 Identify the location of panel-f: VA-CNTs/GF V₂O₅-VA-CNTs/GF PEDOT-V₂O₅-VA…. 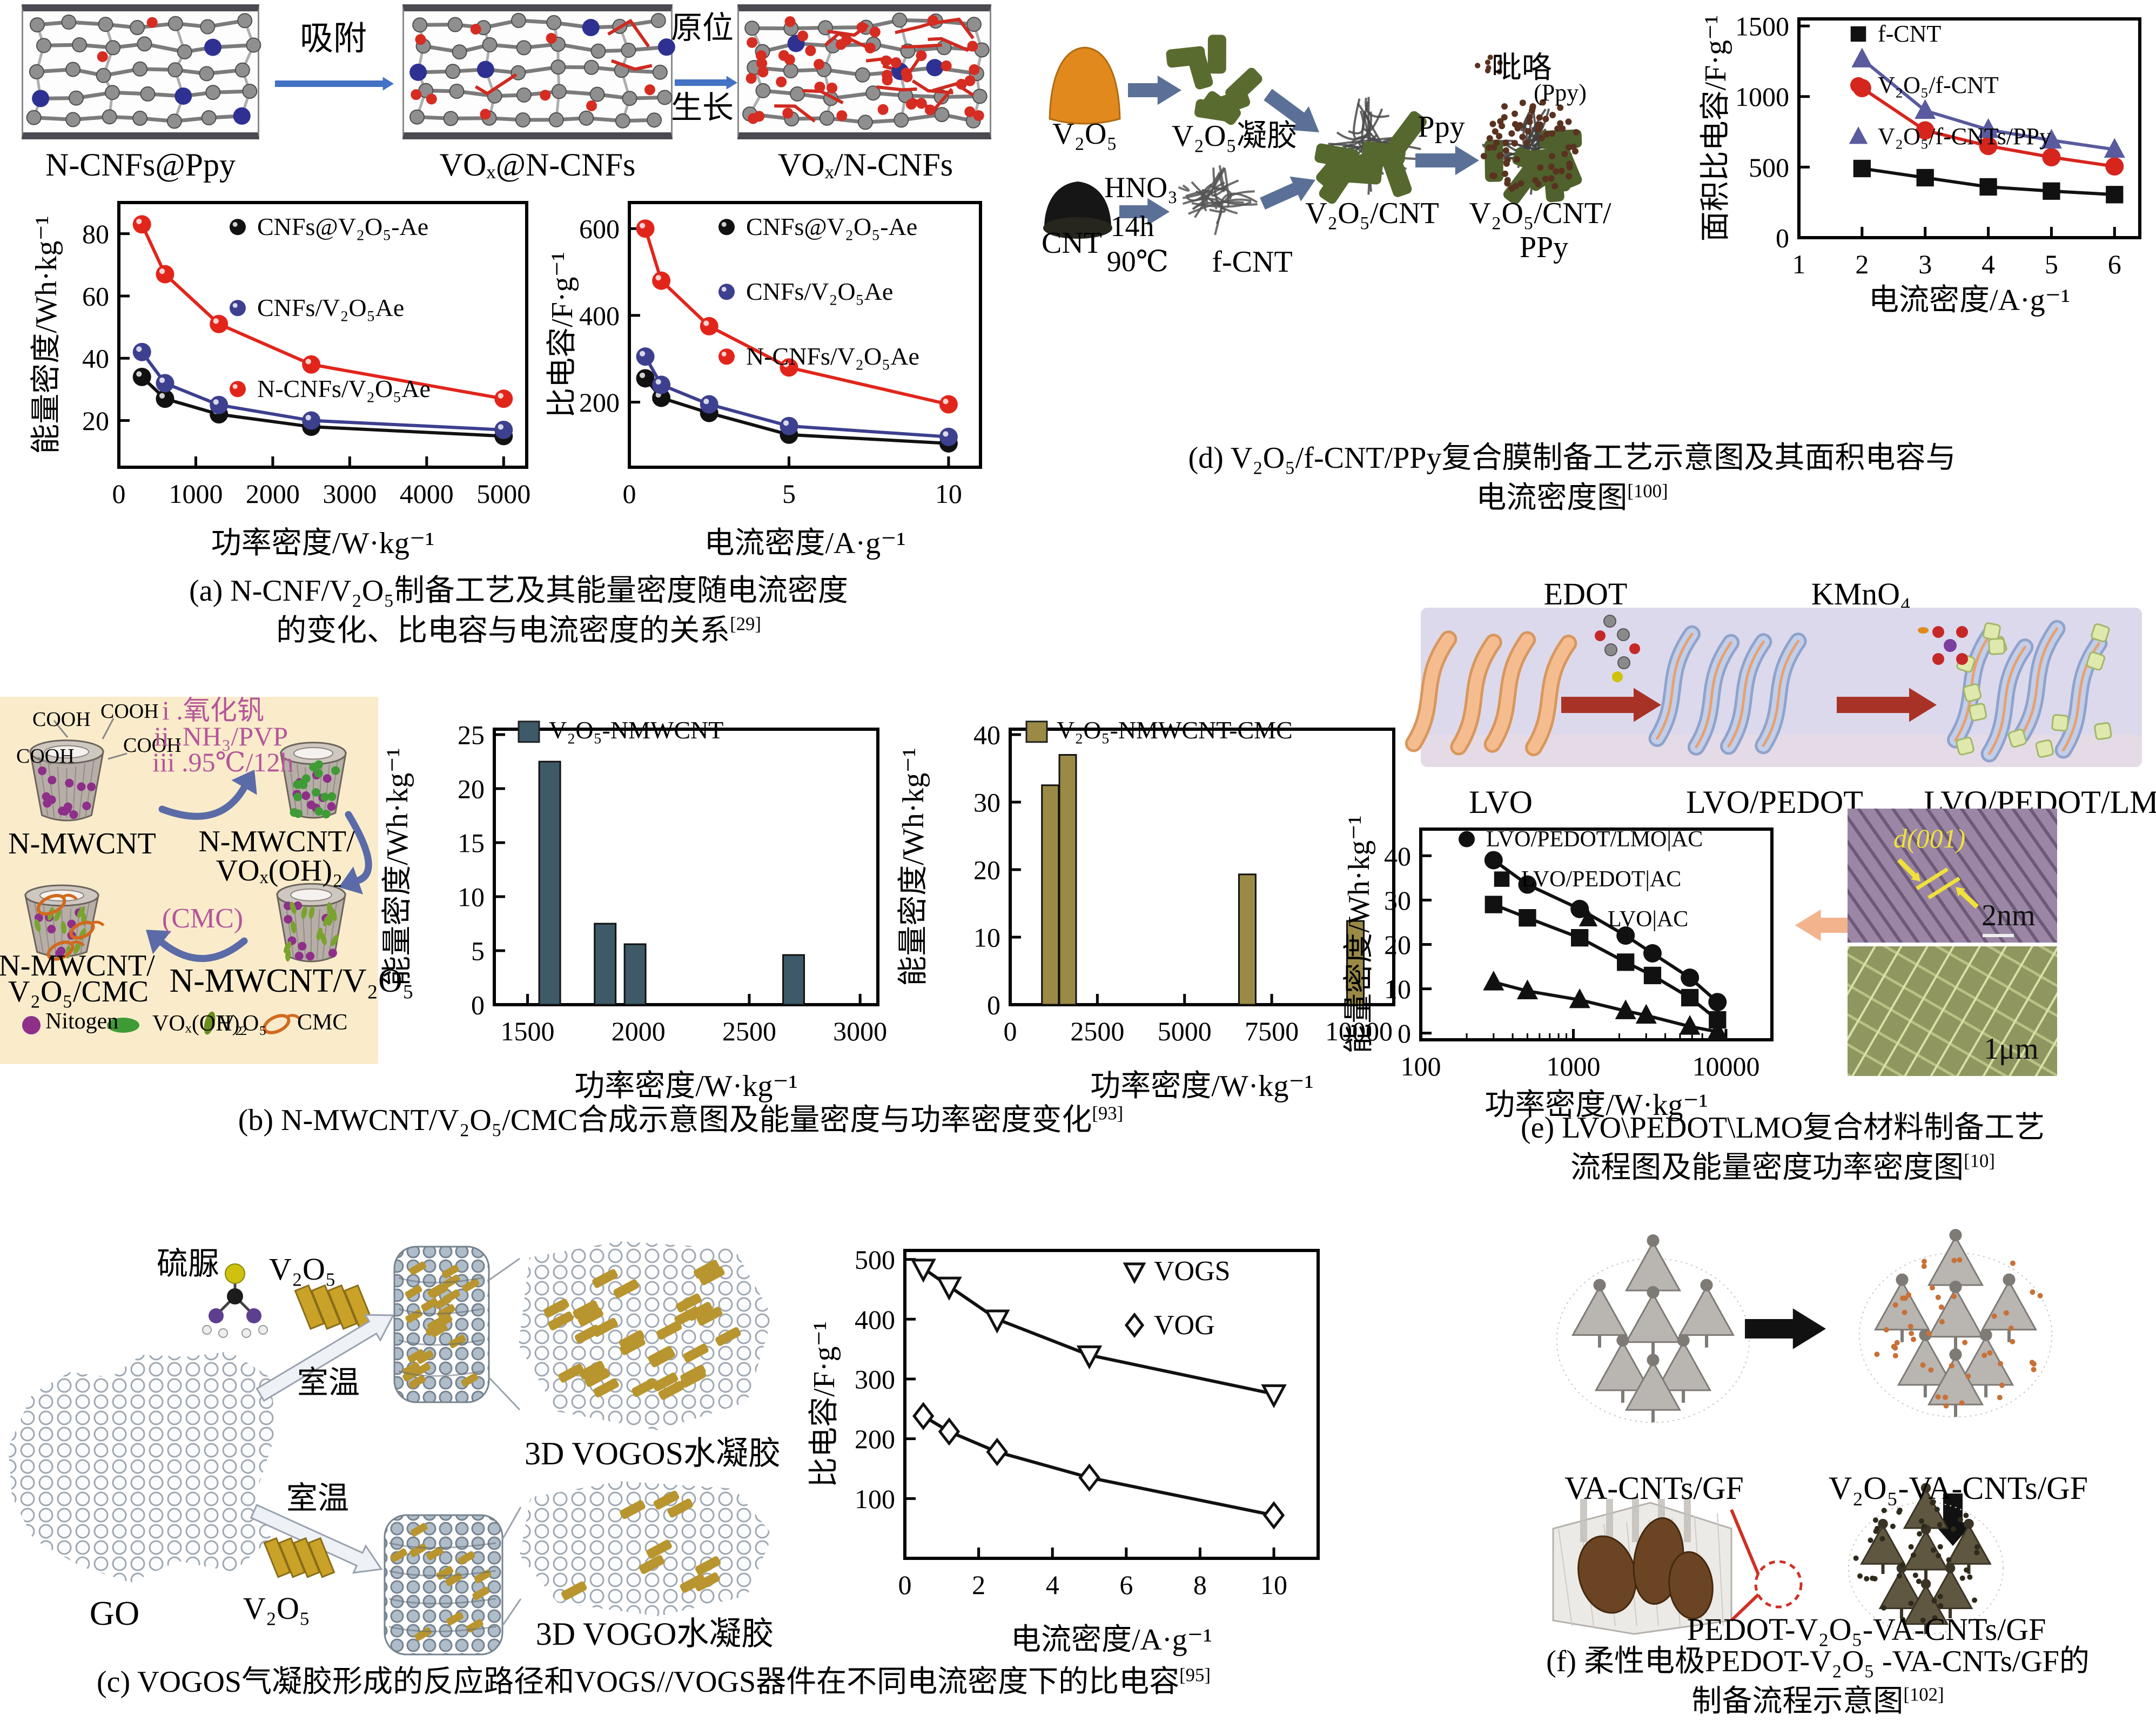
(1823, 1468).